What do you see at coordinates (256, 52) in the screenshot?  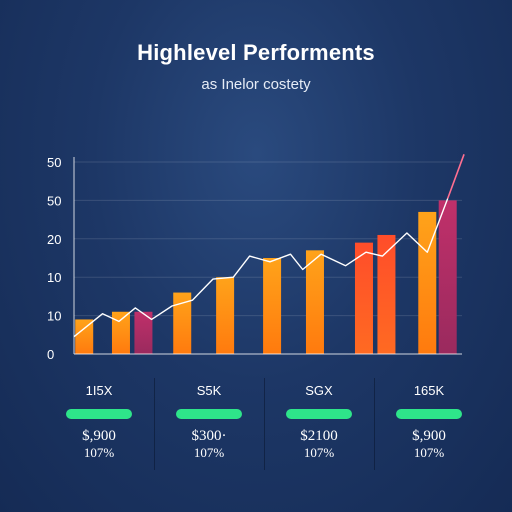 I see `chart-title: Highlevel Performents` at bounding box center [256, 52].